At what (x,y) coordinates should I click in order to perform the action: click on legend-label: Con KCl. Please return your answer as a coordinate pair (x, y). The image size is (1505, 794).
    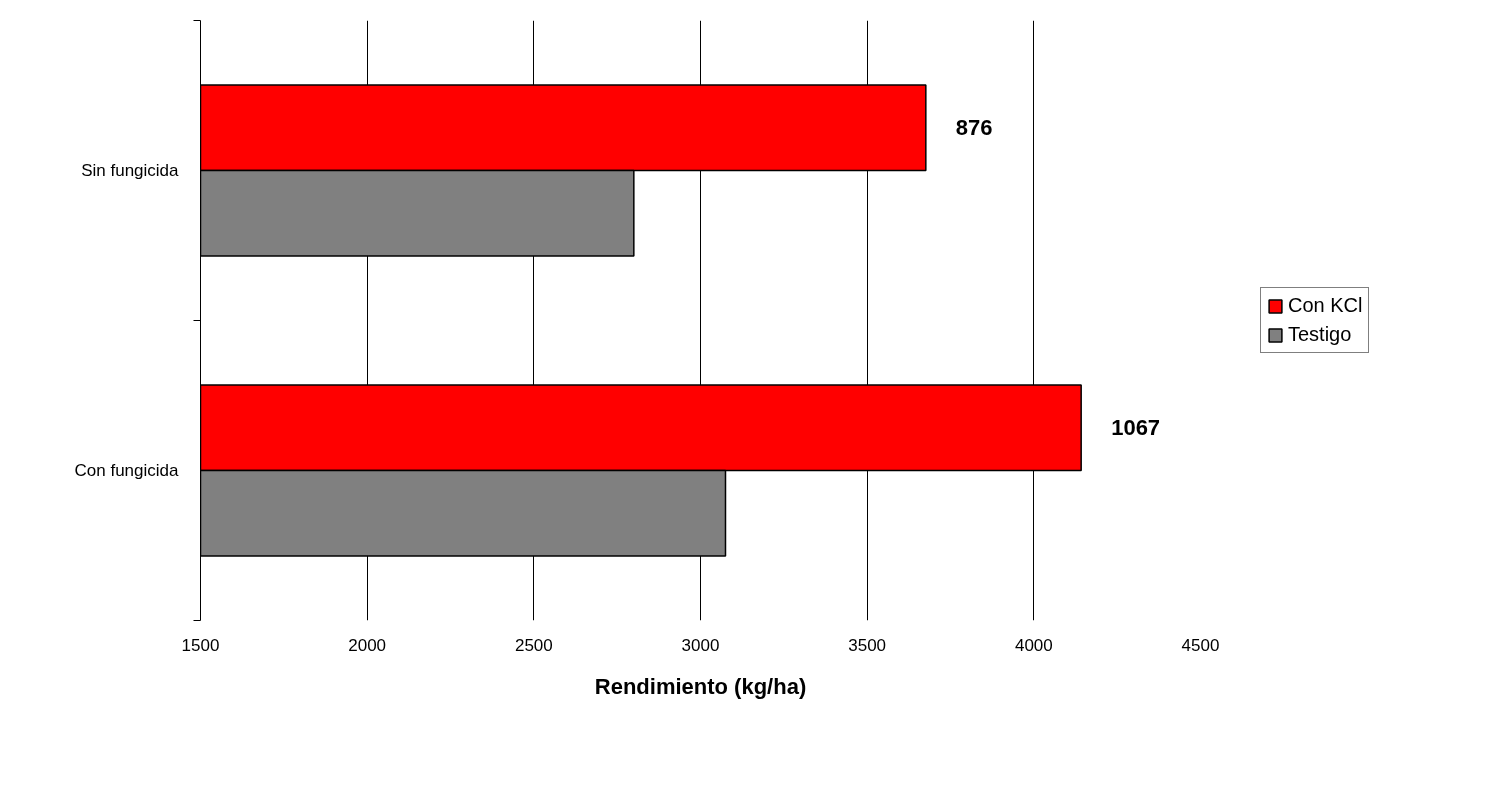
    Looking at the image, I should click on (1325, 305).